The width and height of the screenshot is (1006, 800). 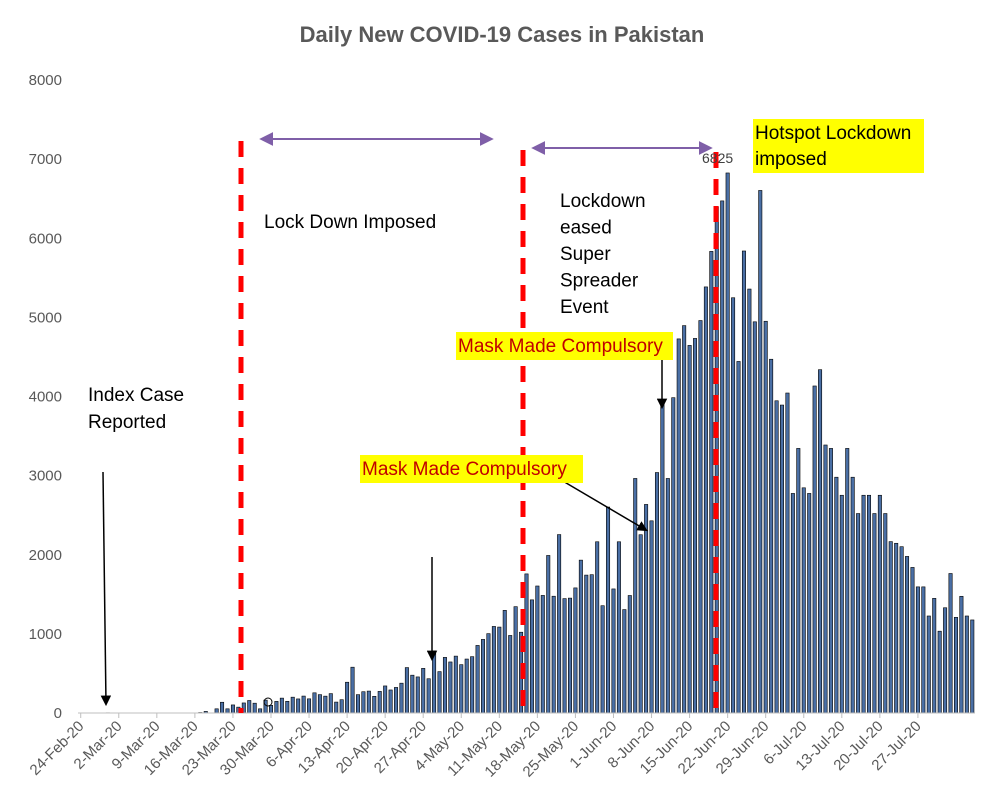 What do you see at coordinates (58, 713) in the screenshot?
I see `y-tick-label: 0` at bounding box center [58, 713].